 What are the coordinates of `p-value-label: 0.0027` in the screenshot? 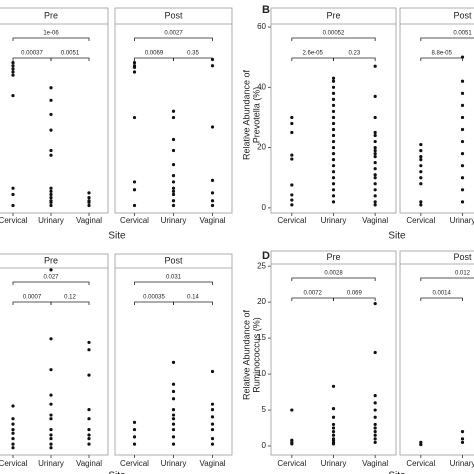 It's located at (173, 34).